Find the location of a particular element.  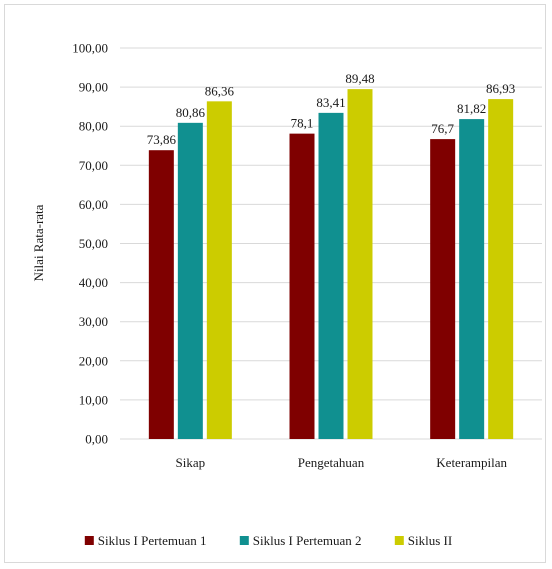

data-label: 86,93 is located at coordinates (500, 88).